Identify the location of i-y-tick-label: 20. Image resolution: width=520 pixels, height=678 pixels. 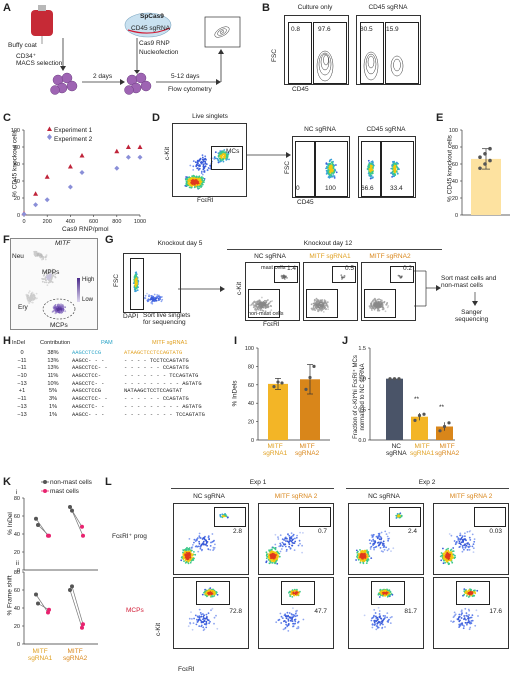
(251, 423).